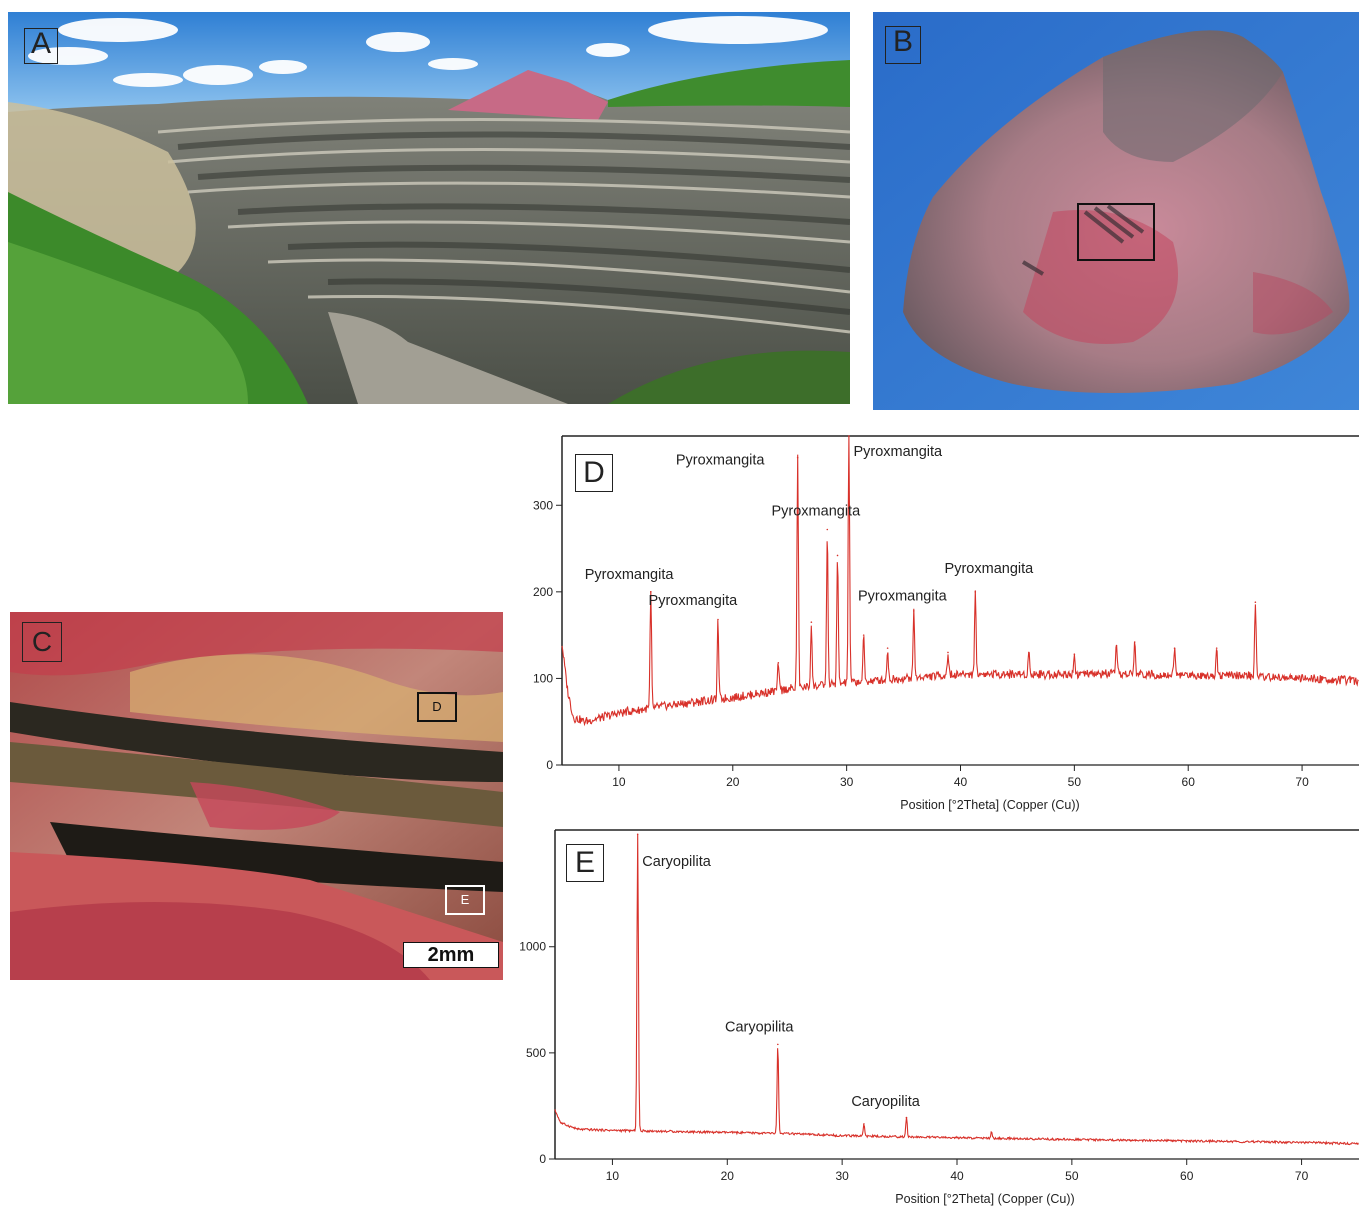 The height and width of the screenshot is (1209, 1359). I want to click on panel-label: C, so click(42, 642).